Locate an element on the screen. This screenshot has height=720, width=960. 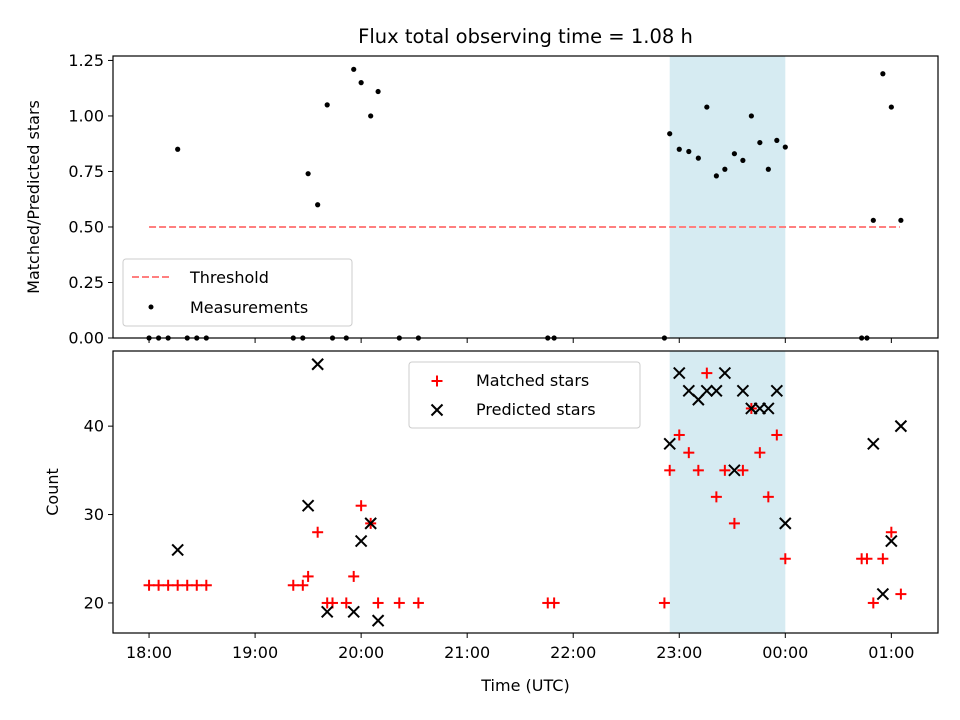
ratio-y-tick-label: 0.00 is located at coordinates (86, 338).